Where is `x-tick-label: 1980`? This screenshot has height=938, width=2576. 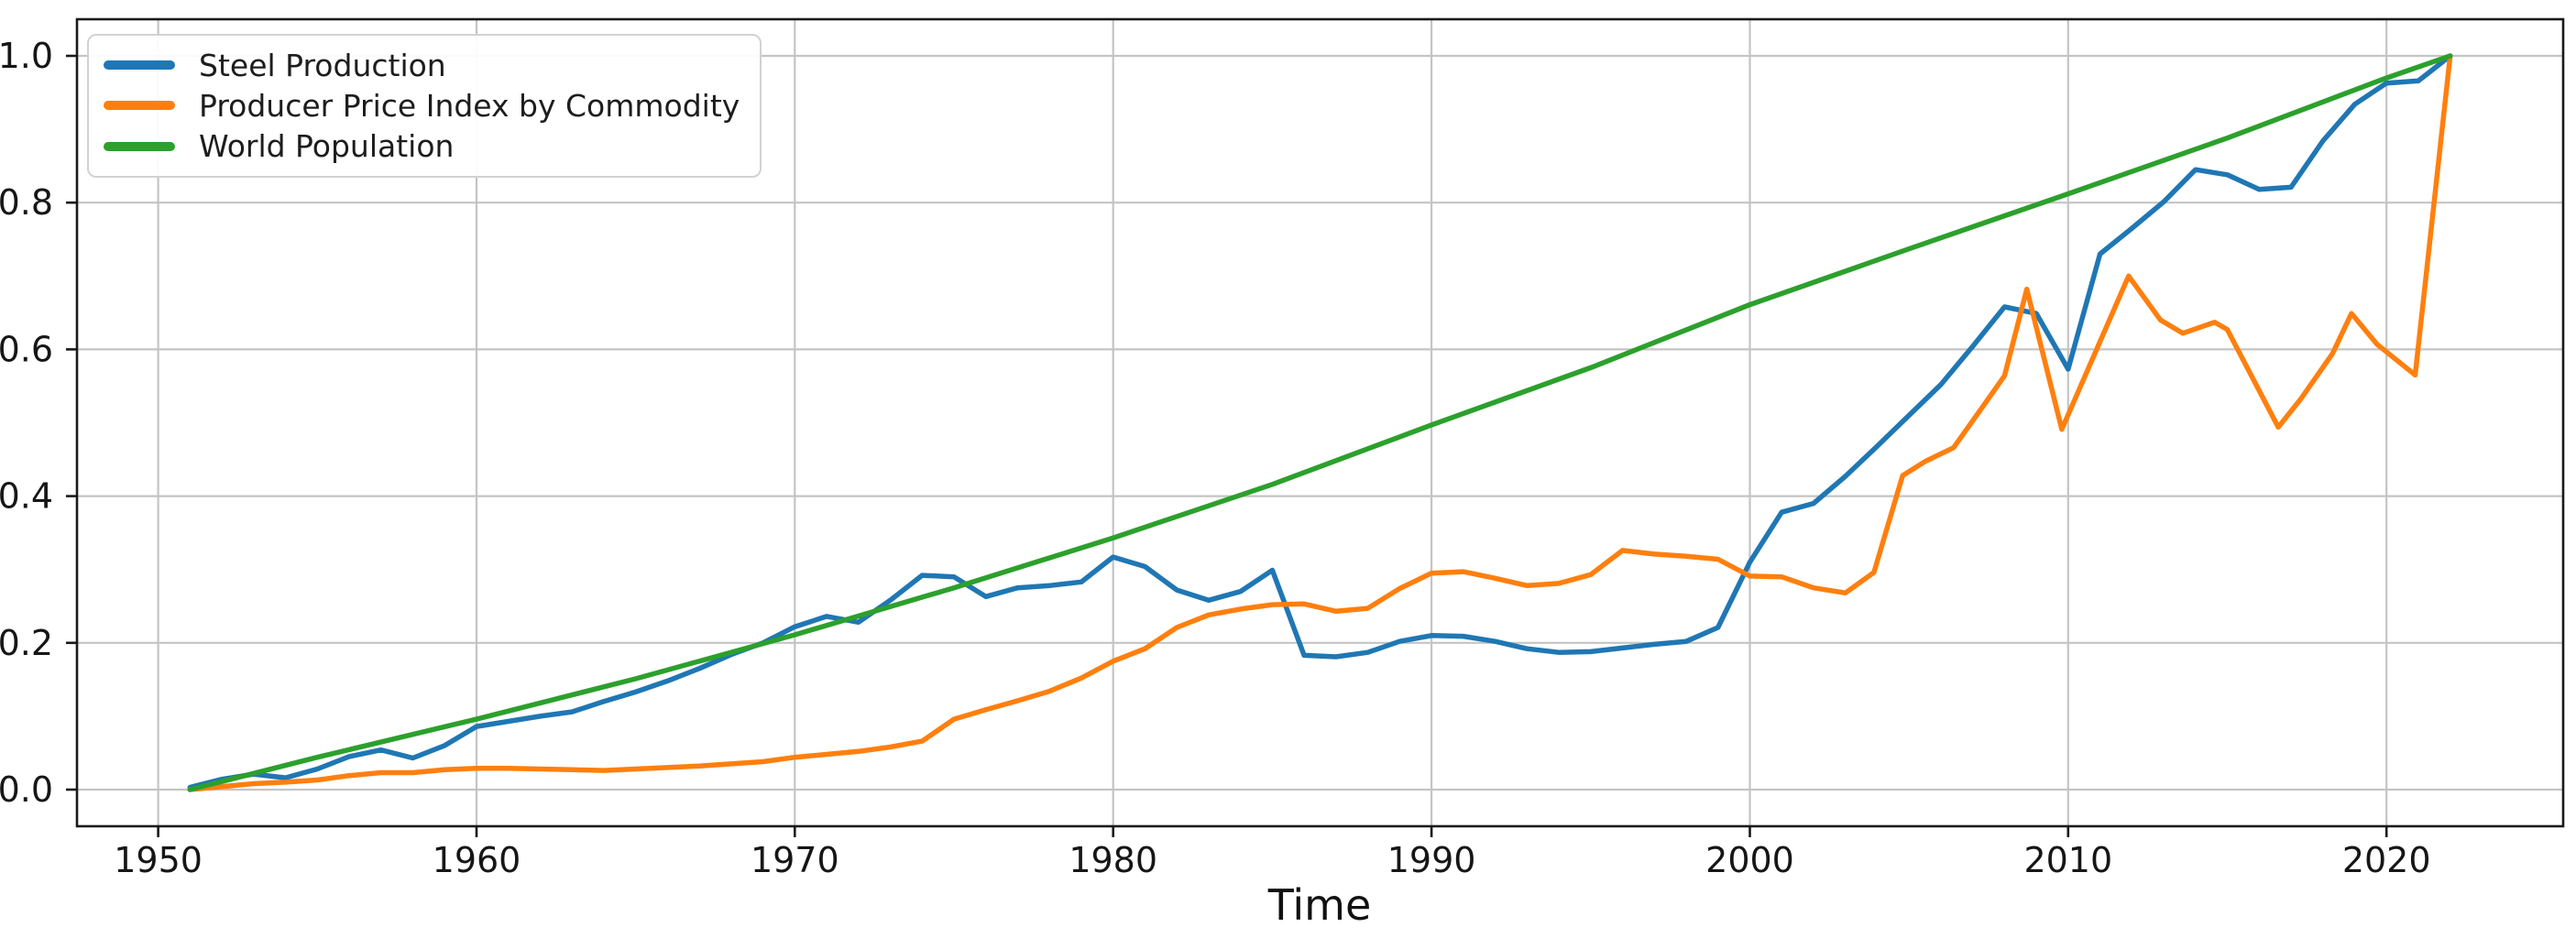
x-tick-label: 1980 is located at coordinates (1113, 860).